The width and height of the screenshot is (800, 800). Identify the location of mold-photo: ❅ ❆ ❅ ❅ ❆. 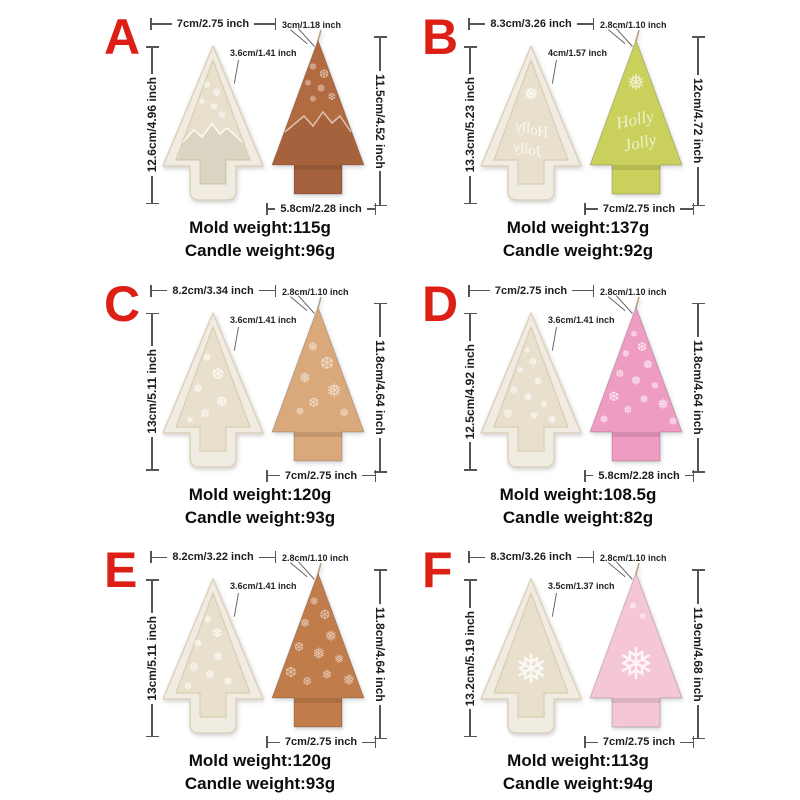
(213, 123).